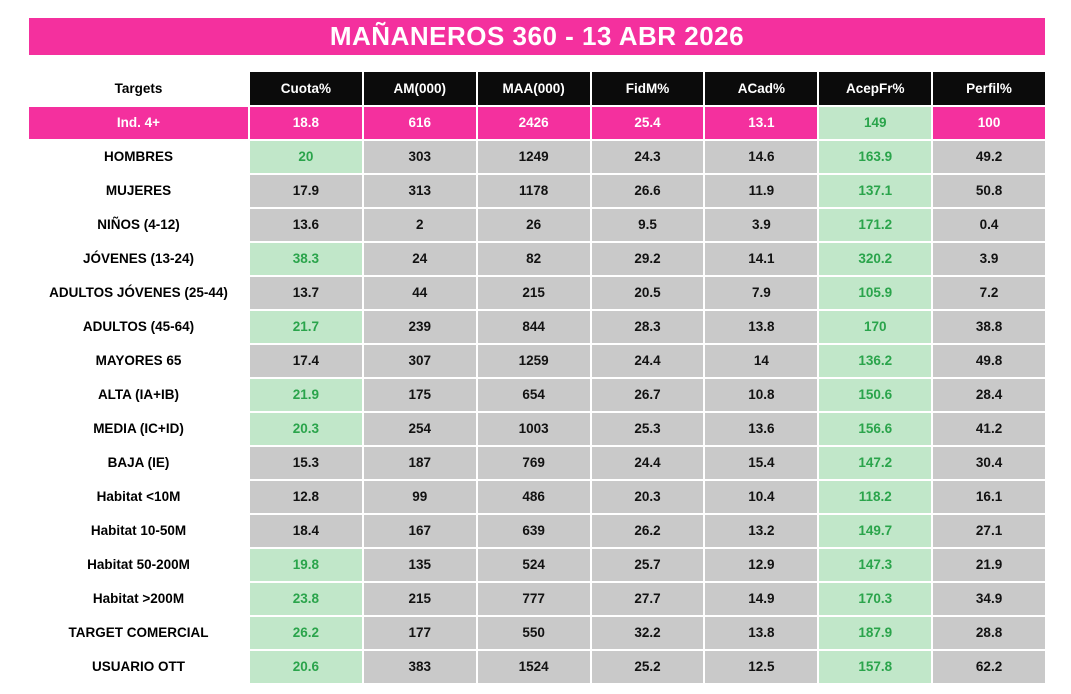 The height and width of the screenshot is (694, 1071). What do you see at coordinates (875, 633) in the screenshot?
I see `value-cell: 187.9` at bounding box center [875, 633].